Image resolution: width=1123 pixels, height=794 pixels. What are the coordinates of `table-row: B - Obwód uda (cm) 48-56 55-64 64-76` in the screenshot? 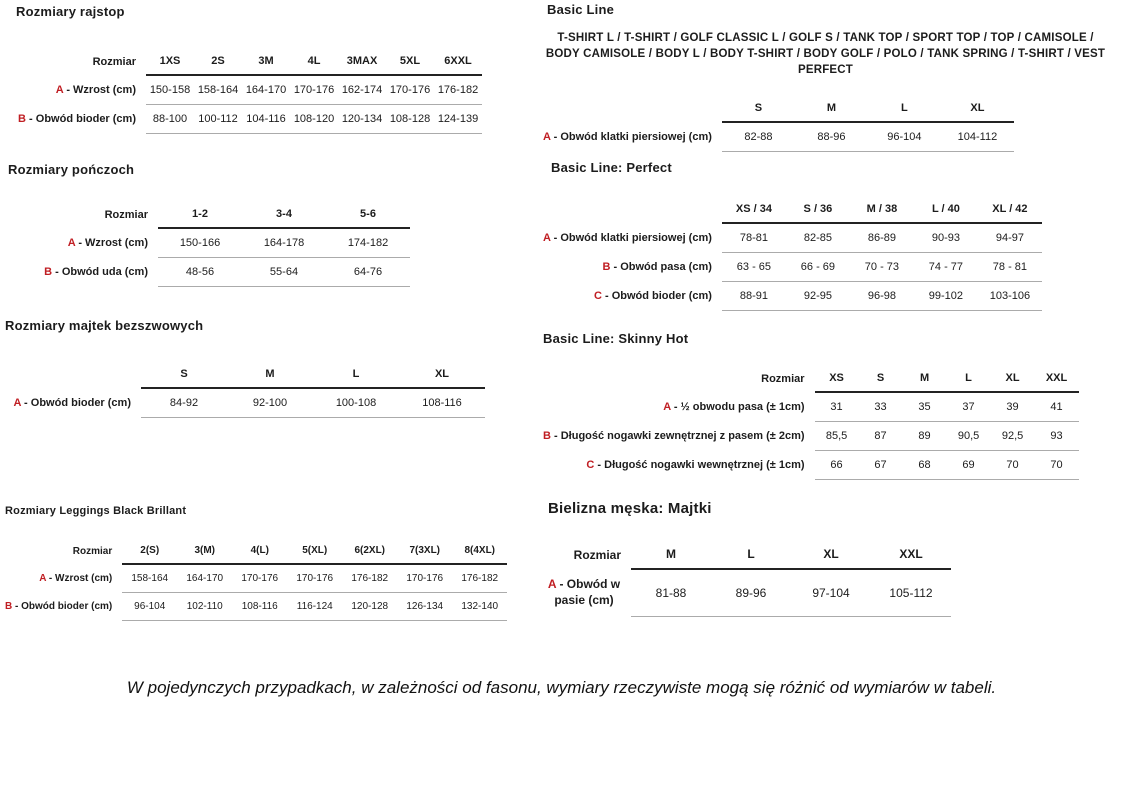 It's located at (209, 272).